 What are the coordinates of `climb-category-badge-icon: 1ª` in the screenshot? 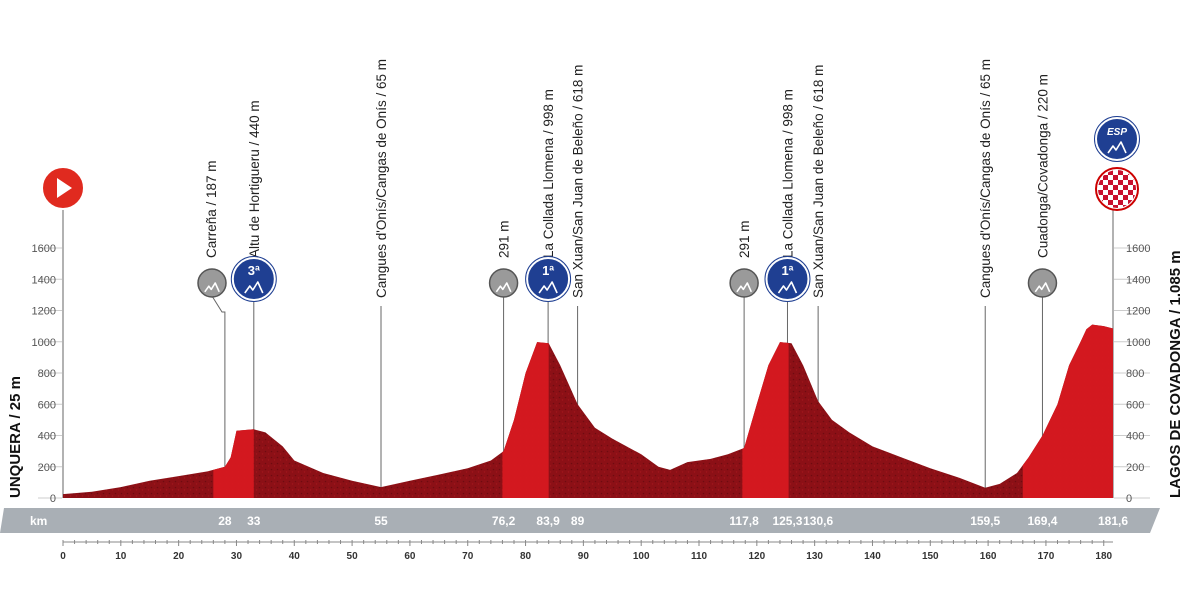 It's located at (787, 279).